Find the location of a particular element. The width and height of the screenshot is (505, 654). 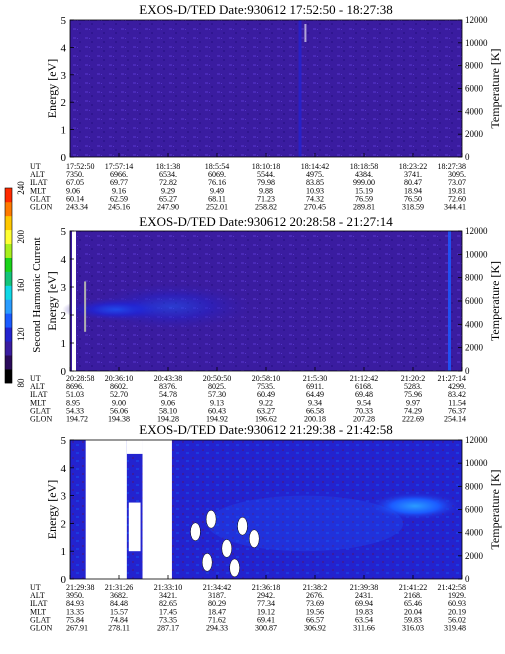

orbit-value: 306.92 is located at coordinates (315, 628).